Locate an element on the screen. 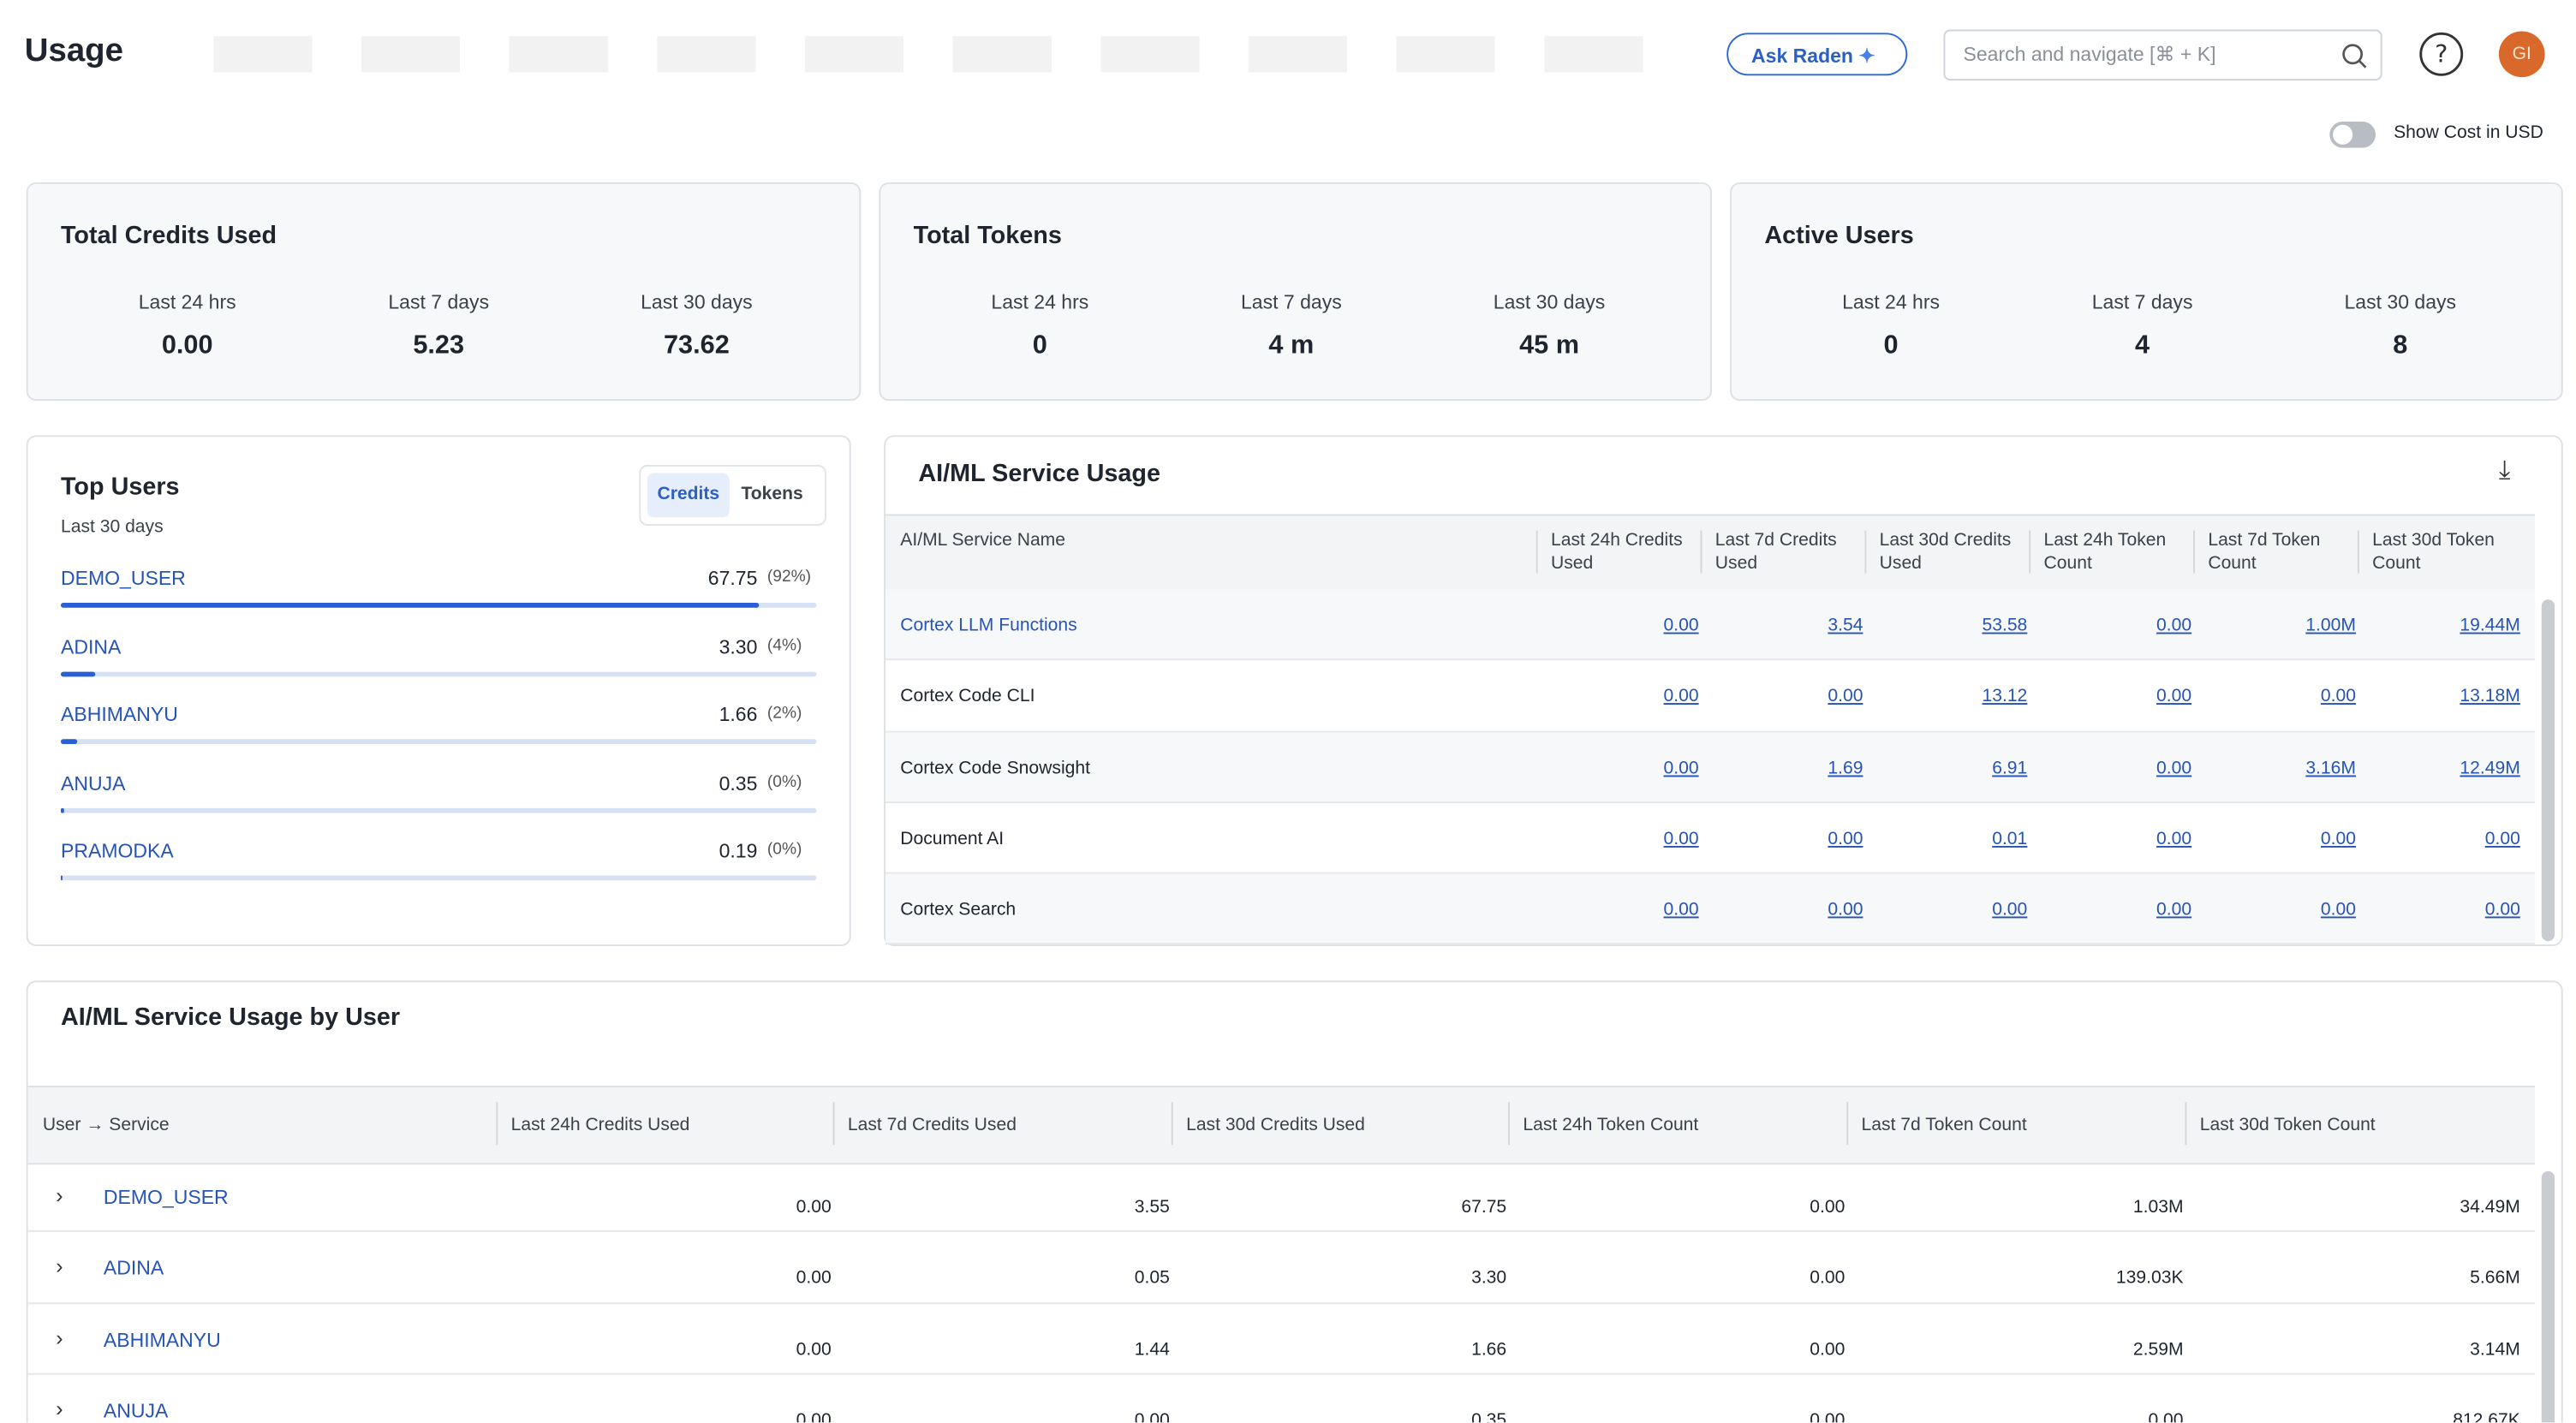  service-name: Cortex Search is located at coordinates (958, 910).